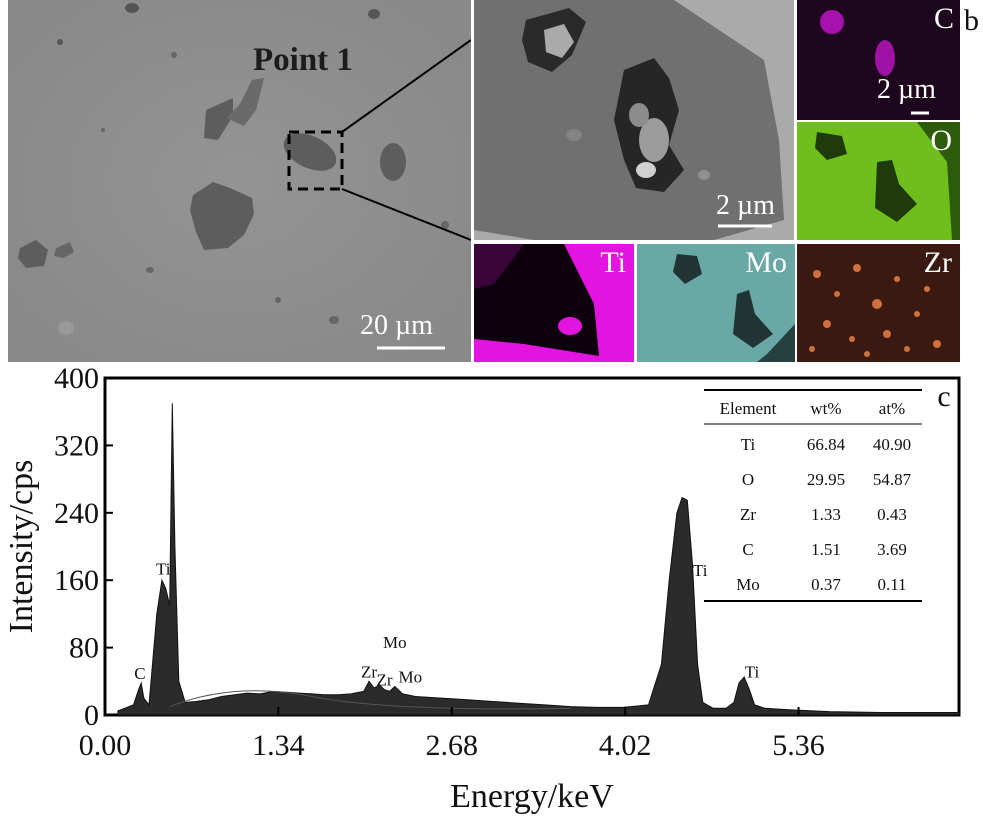 The width and height of the screenshot is (983, 824). I want to click on x-tick-label: 1.34, so click(278, 745).